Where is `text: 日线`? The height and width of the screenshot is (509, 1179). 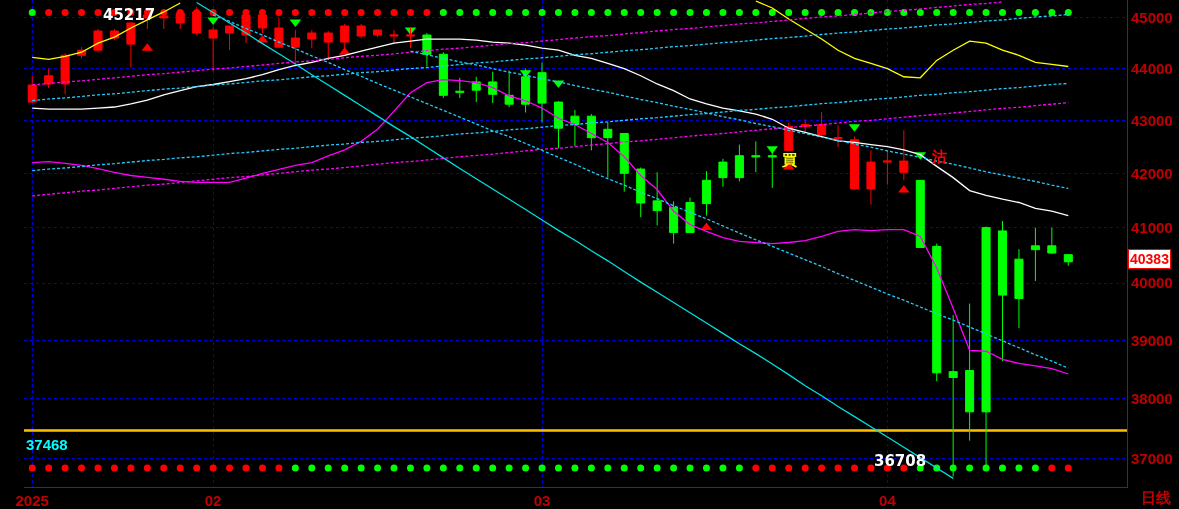 text: 日线 is located at coordinates (1156, 498).